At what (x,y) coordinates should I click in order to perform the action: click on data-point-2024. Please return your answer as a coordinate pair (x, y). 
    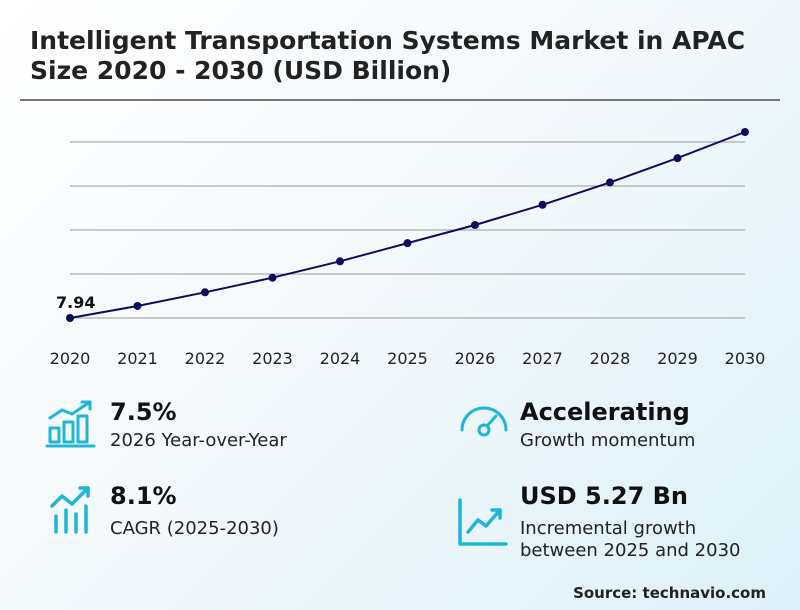
    Looking at the image, I should click on (340, 261).